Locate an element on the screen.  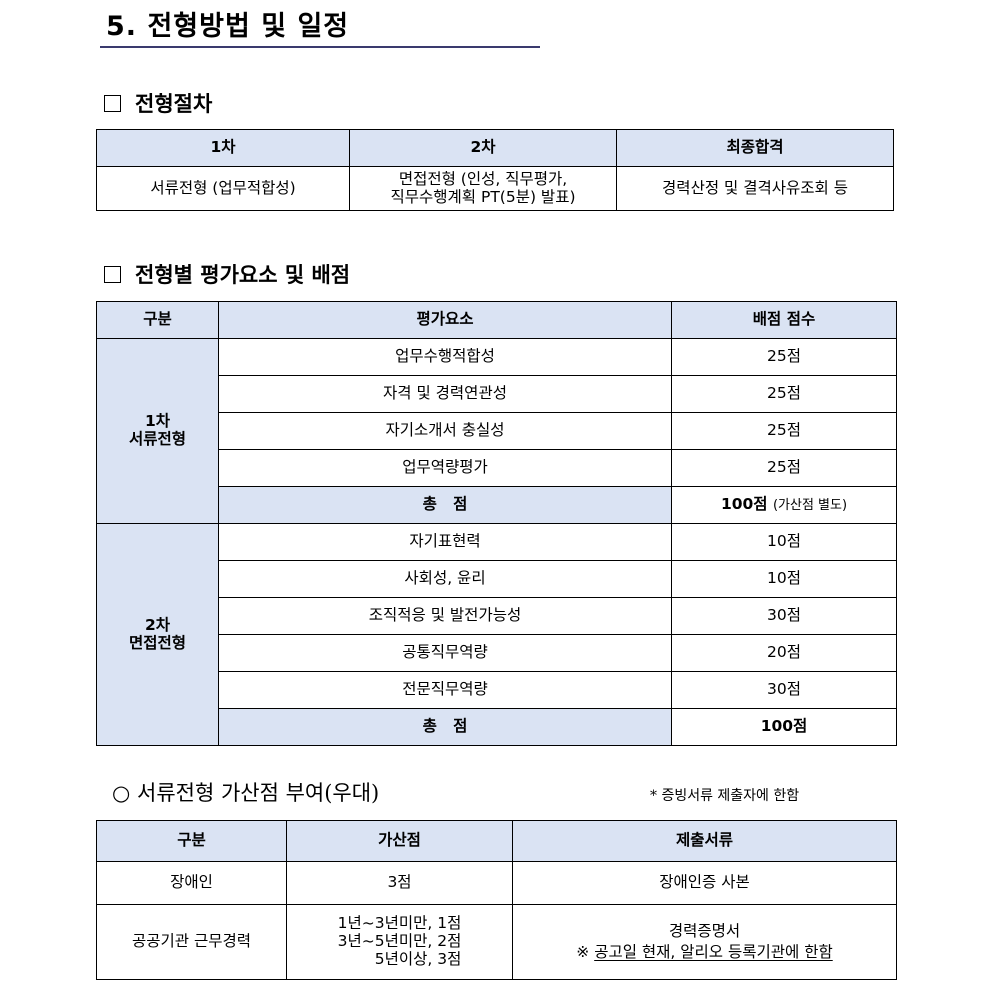
page-title: 5. 전형방법 및 일정 is located at coordinates (228, 26).